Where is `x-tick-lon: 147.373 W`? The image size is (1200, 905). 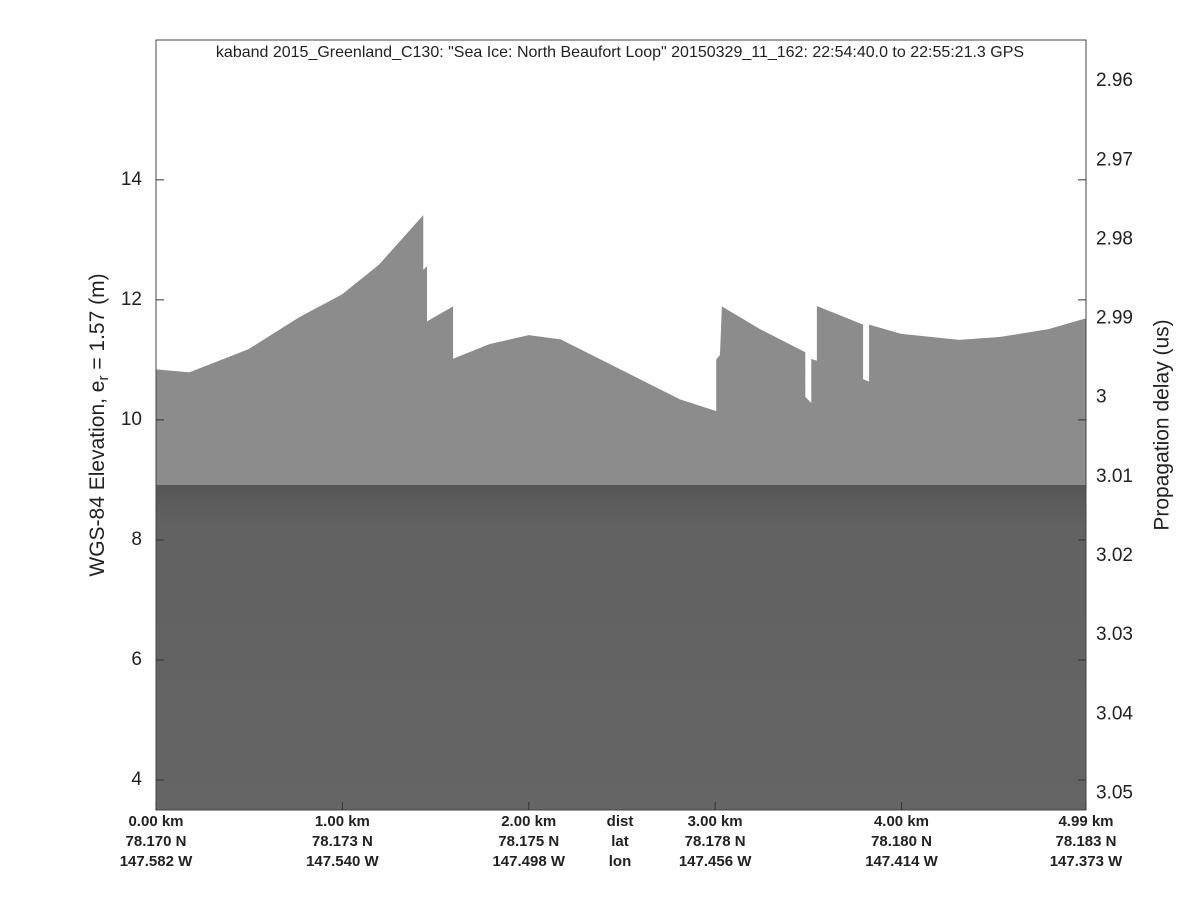
x-tick-lon: 147.373 W is located at coordinates (1086, 861).